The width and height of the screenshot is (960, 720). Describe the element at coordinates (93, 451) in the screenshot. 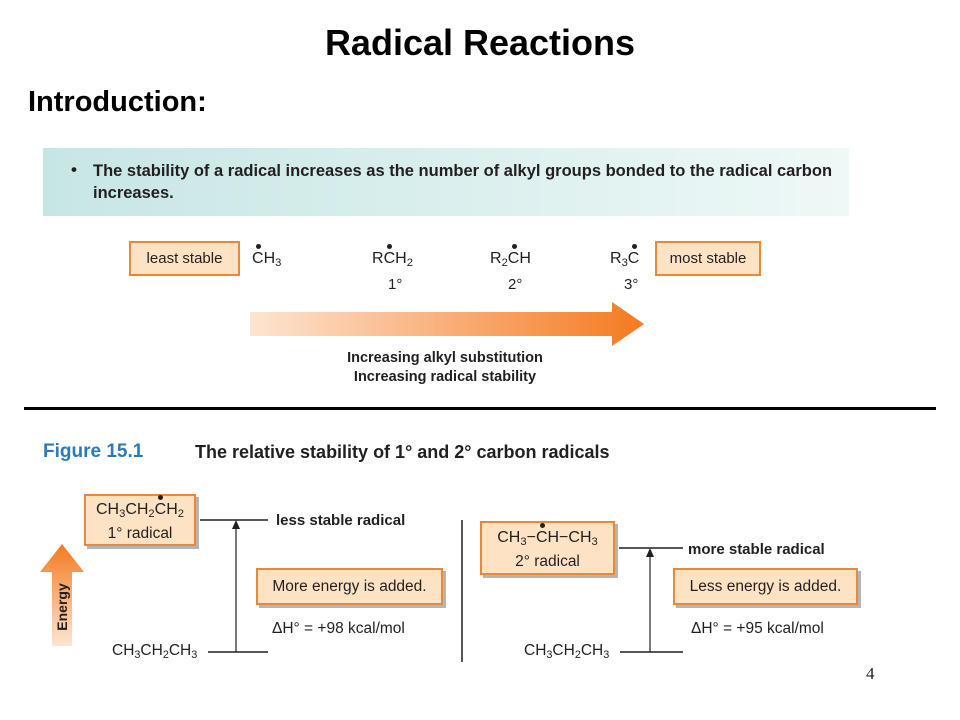

I see `figure-label: Figure 15.1` at that location.